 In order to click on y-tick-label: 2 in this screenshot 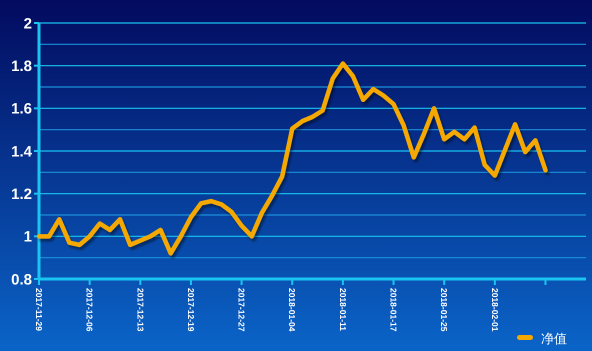, I will do `click(28, 23)`.